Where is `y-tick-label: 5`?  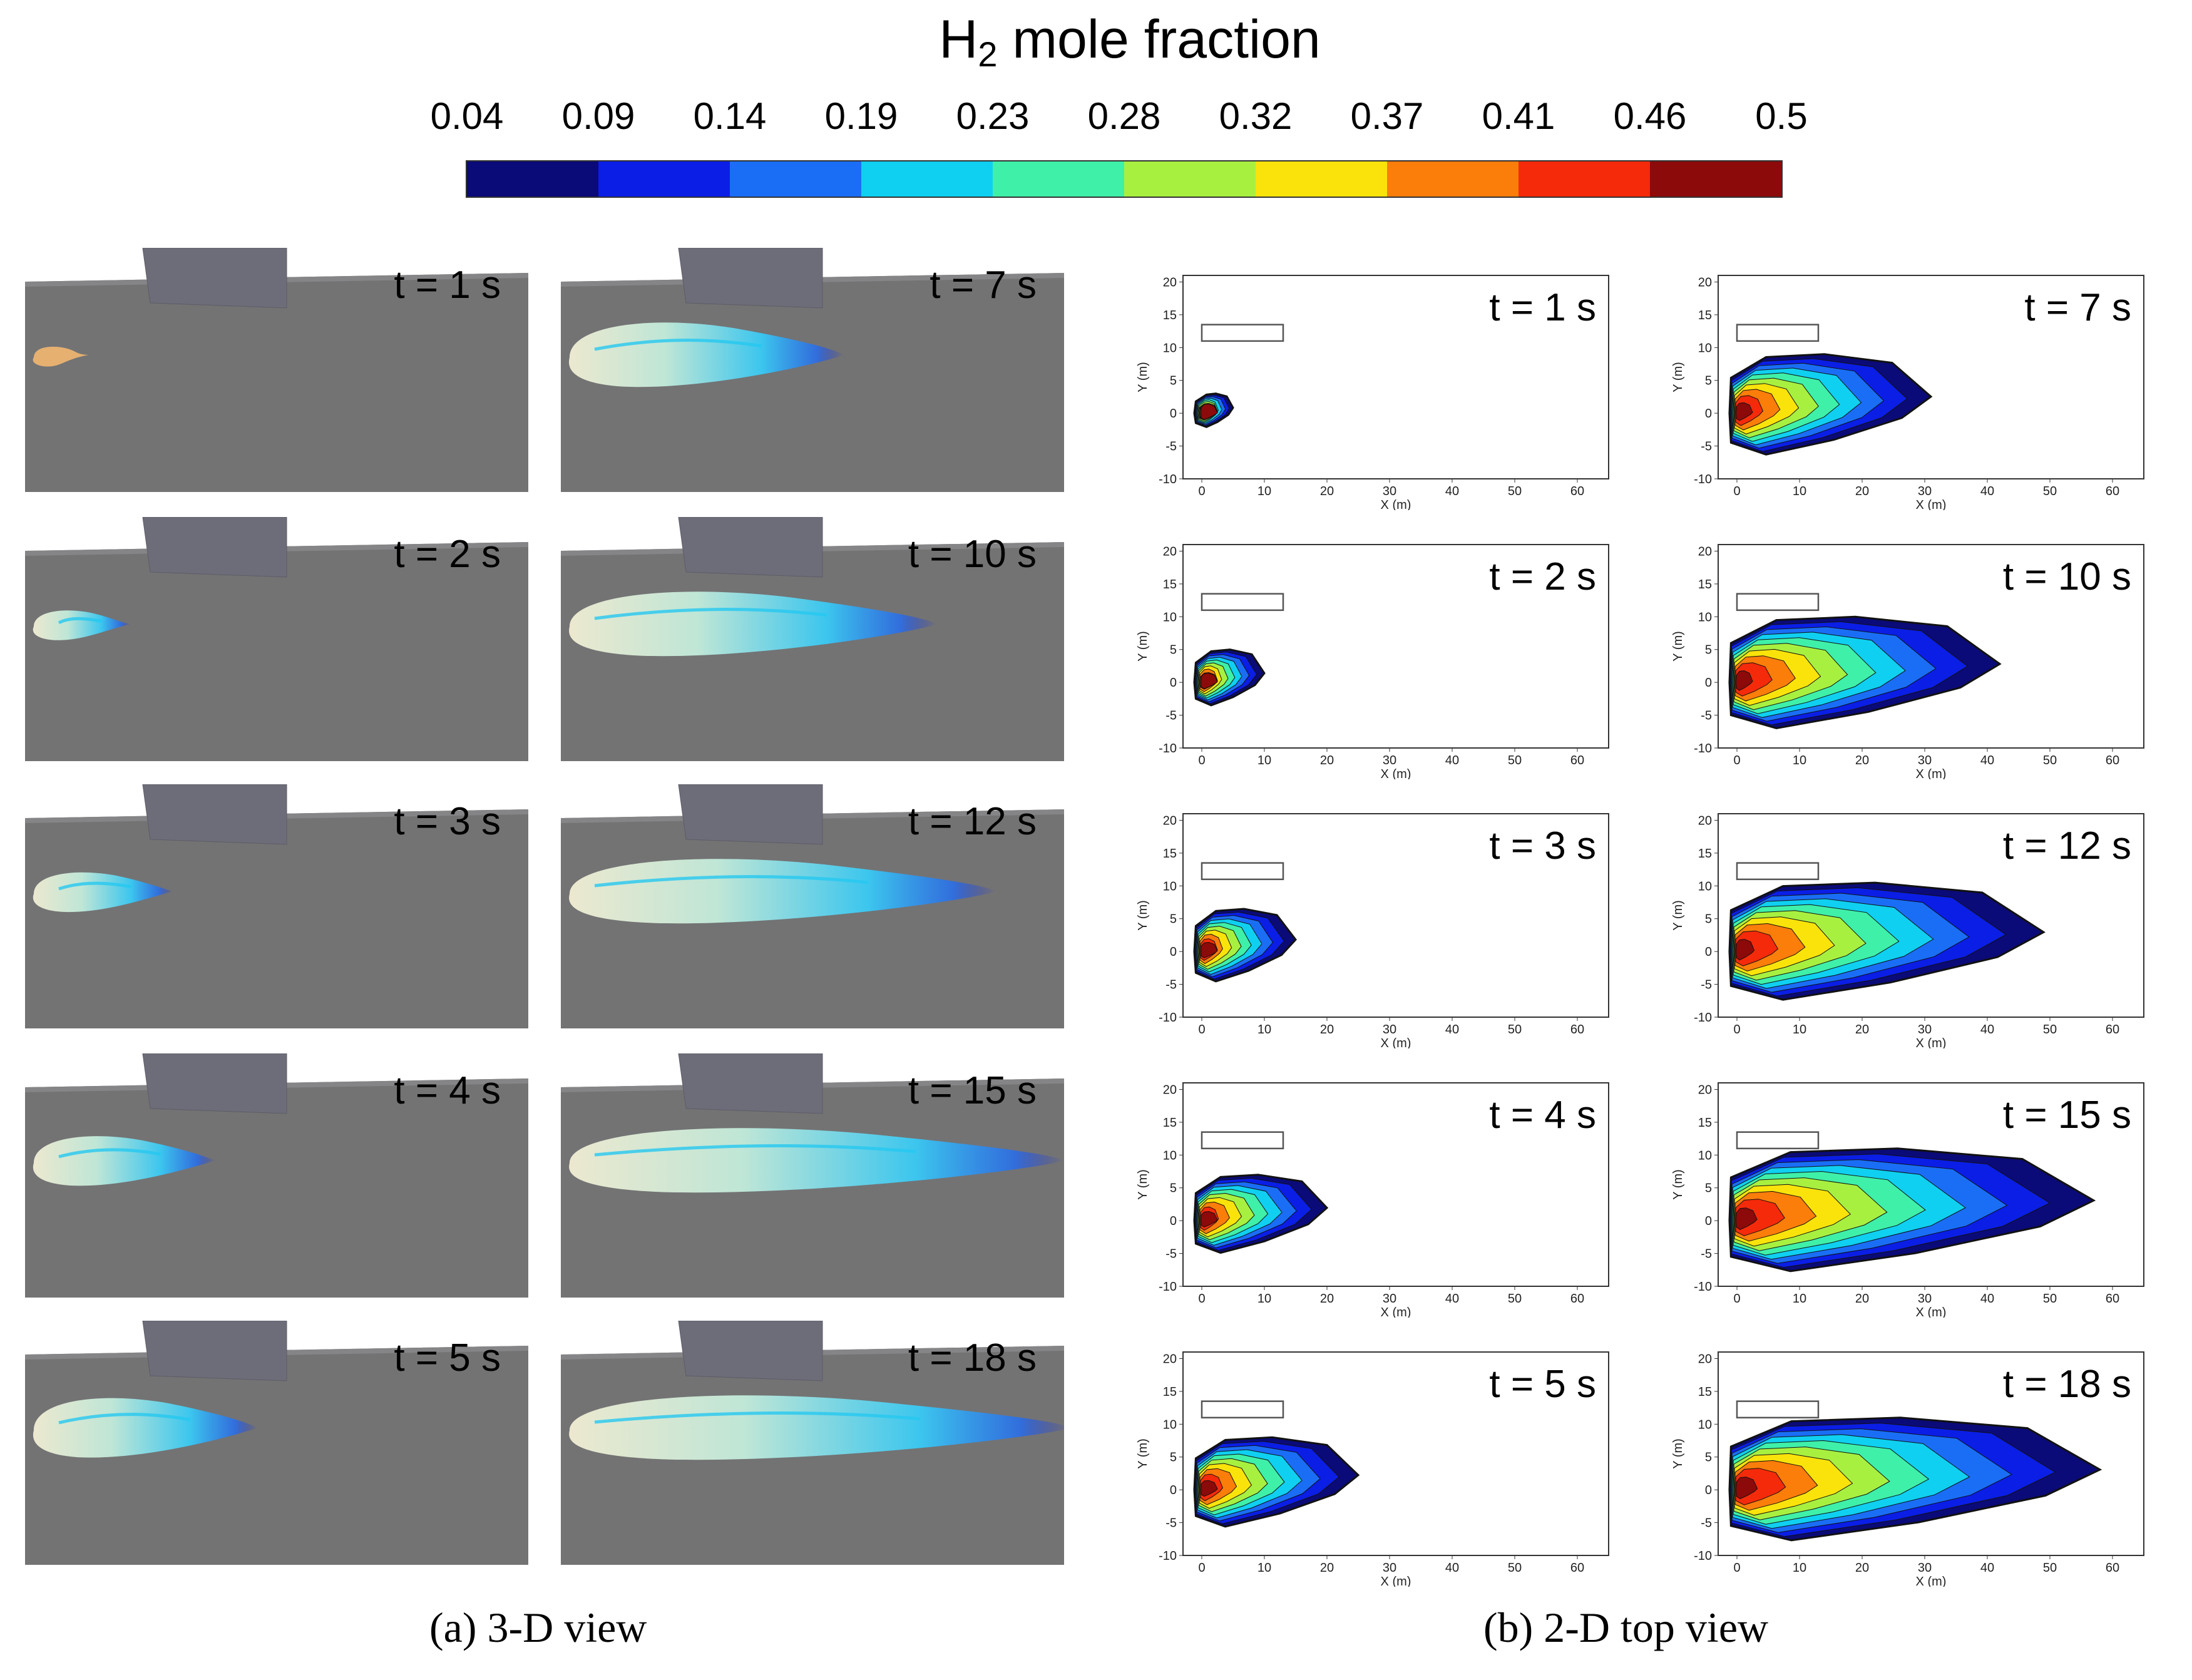
y-tick-label: 5 is located at coordinates (1173, 1189).